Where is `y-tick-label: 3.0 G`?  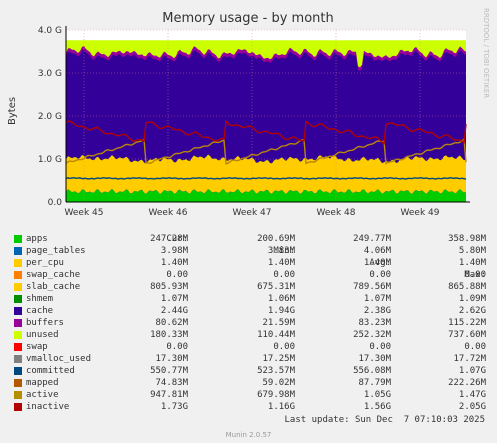
y-tick-label: 3.0 G is located at coordinates (50, 74).